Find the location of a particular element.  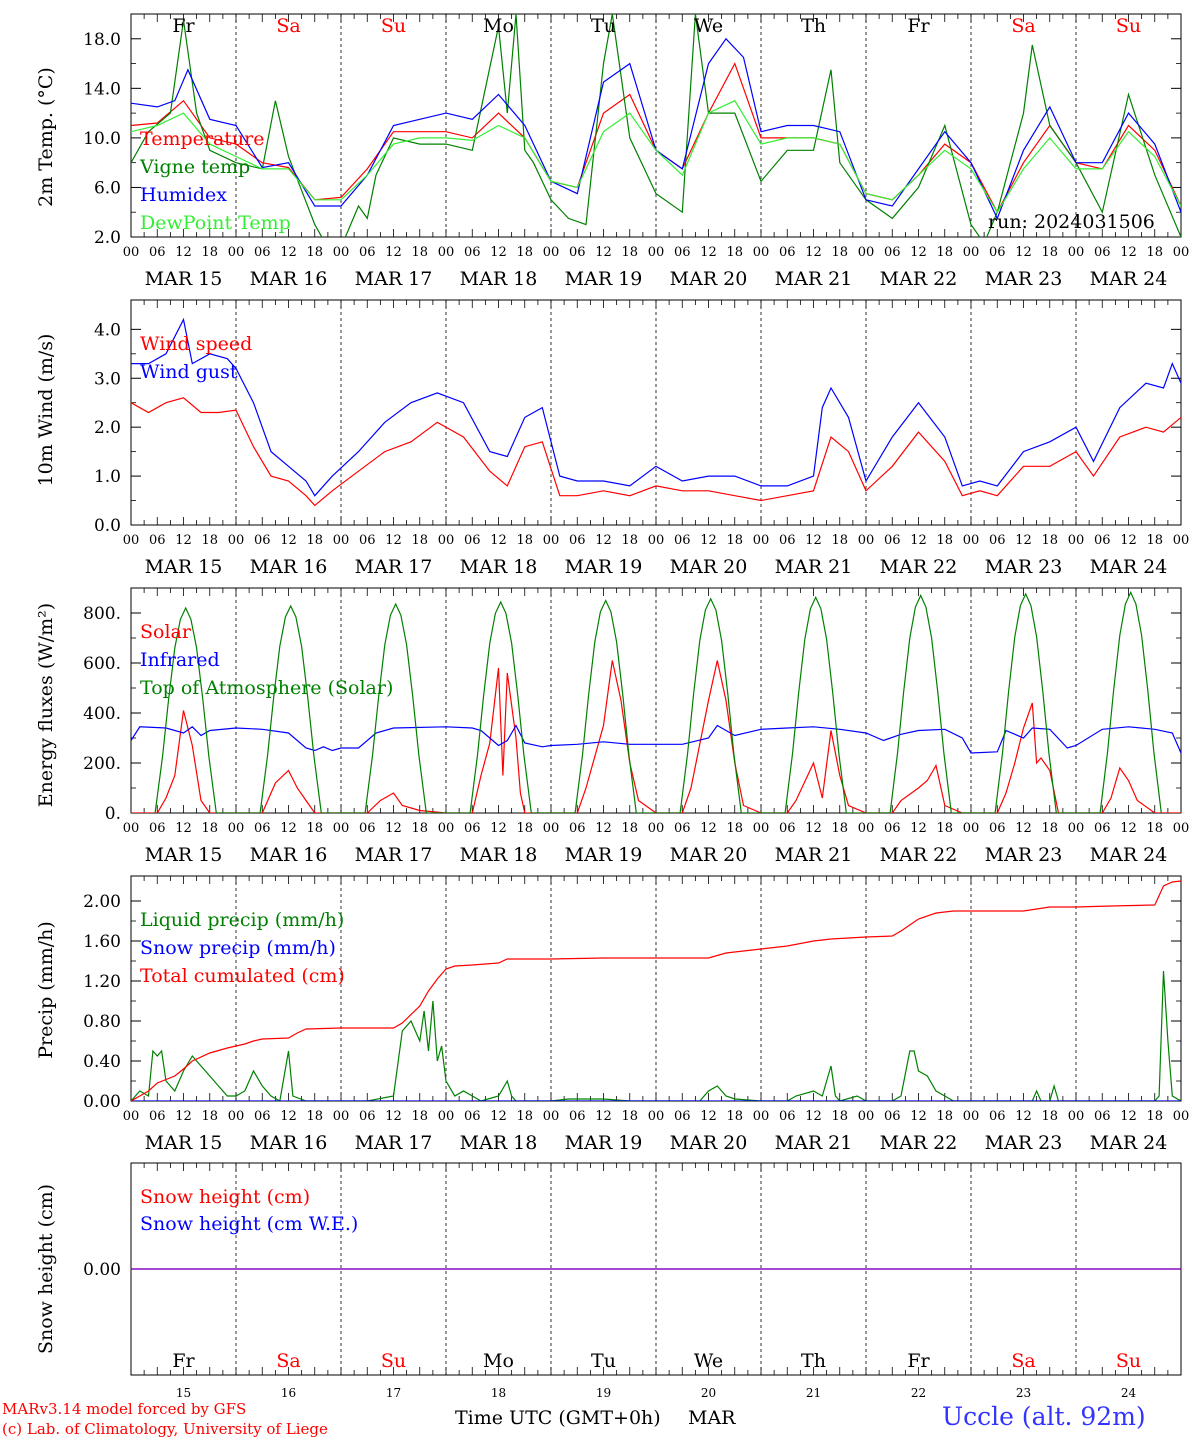

weekday-label: Fr is located at coordinates (183, 26).